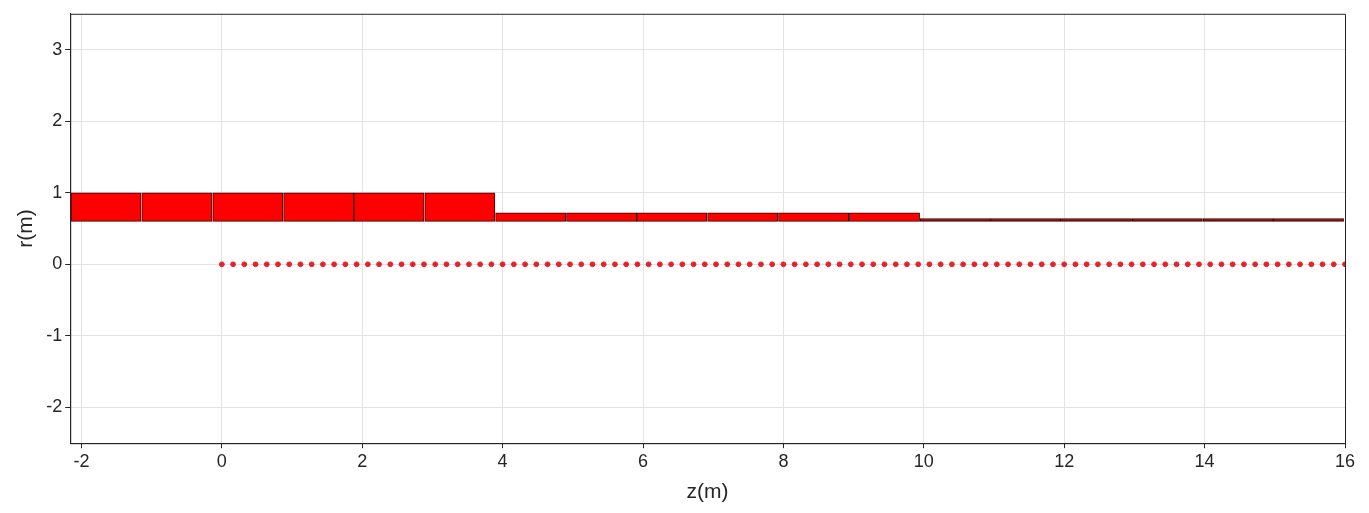 The height and width of the screenshot is (513, 1369). I want to click on y-tick-label: 1, so click(57, 191).